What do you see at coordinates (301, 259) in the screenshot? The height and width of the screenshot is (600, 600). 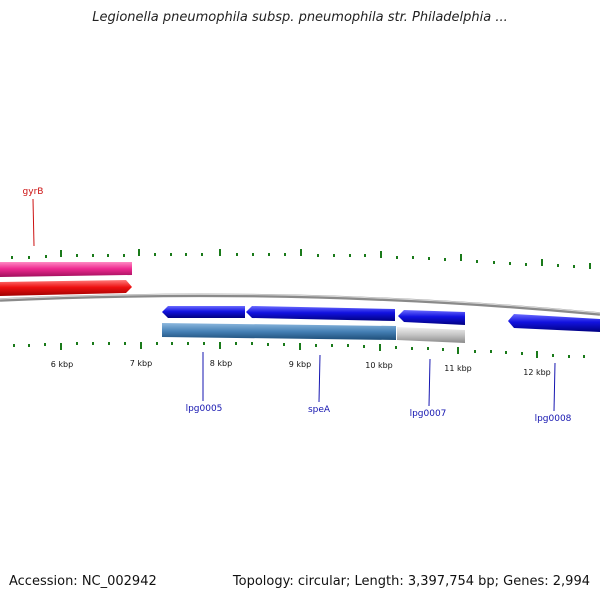 I see `tick-row-upper` at bounding box center [301, 259].